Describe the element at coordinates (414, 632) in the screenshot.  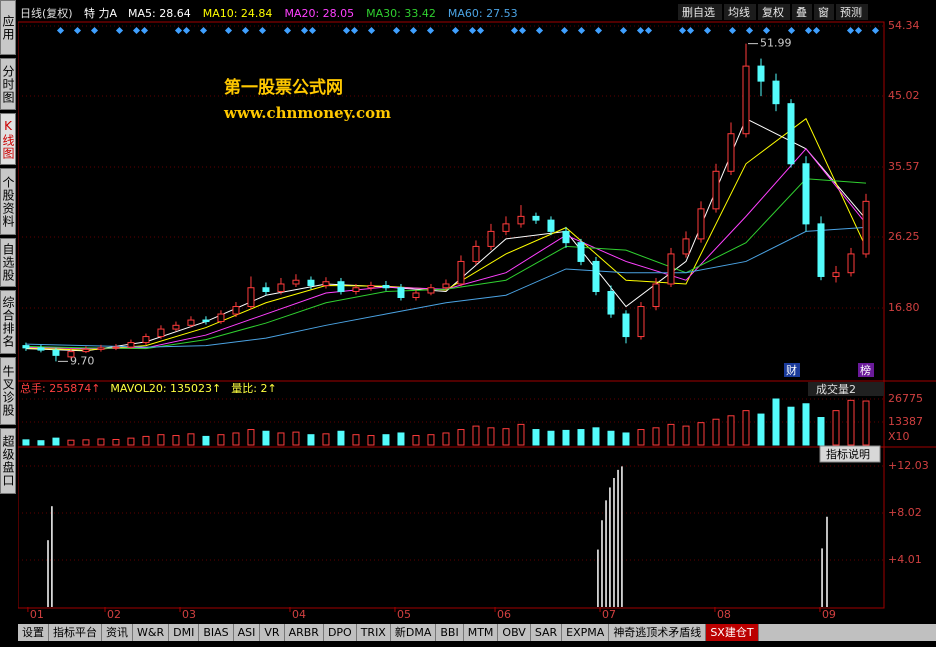
I see `indicator-tab: 新DMA` at that location.